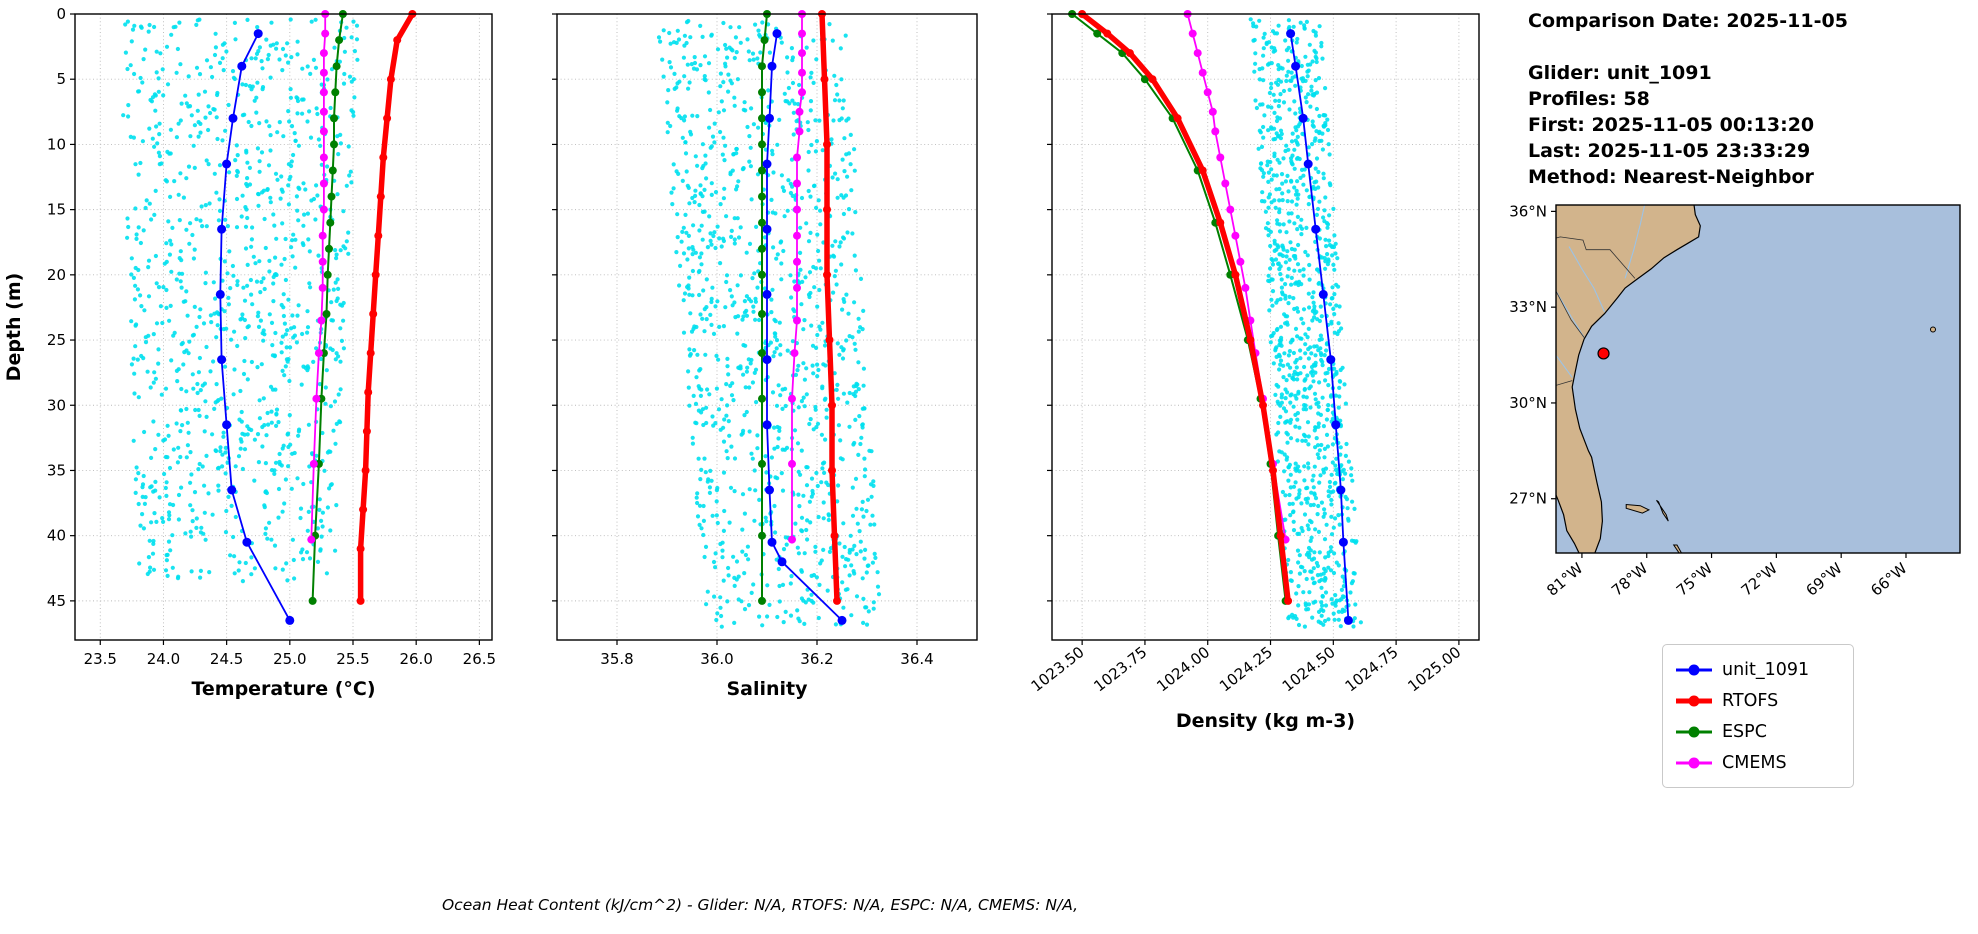 The width and height of the screenshot is (1978, 934). Describe the element at coordinates (1750, 700) in the screenshot. I see `legend-label: RTOFS` at that location.